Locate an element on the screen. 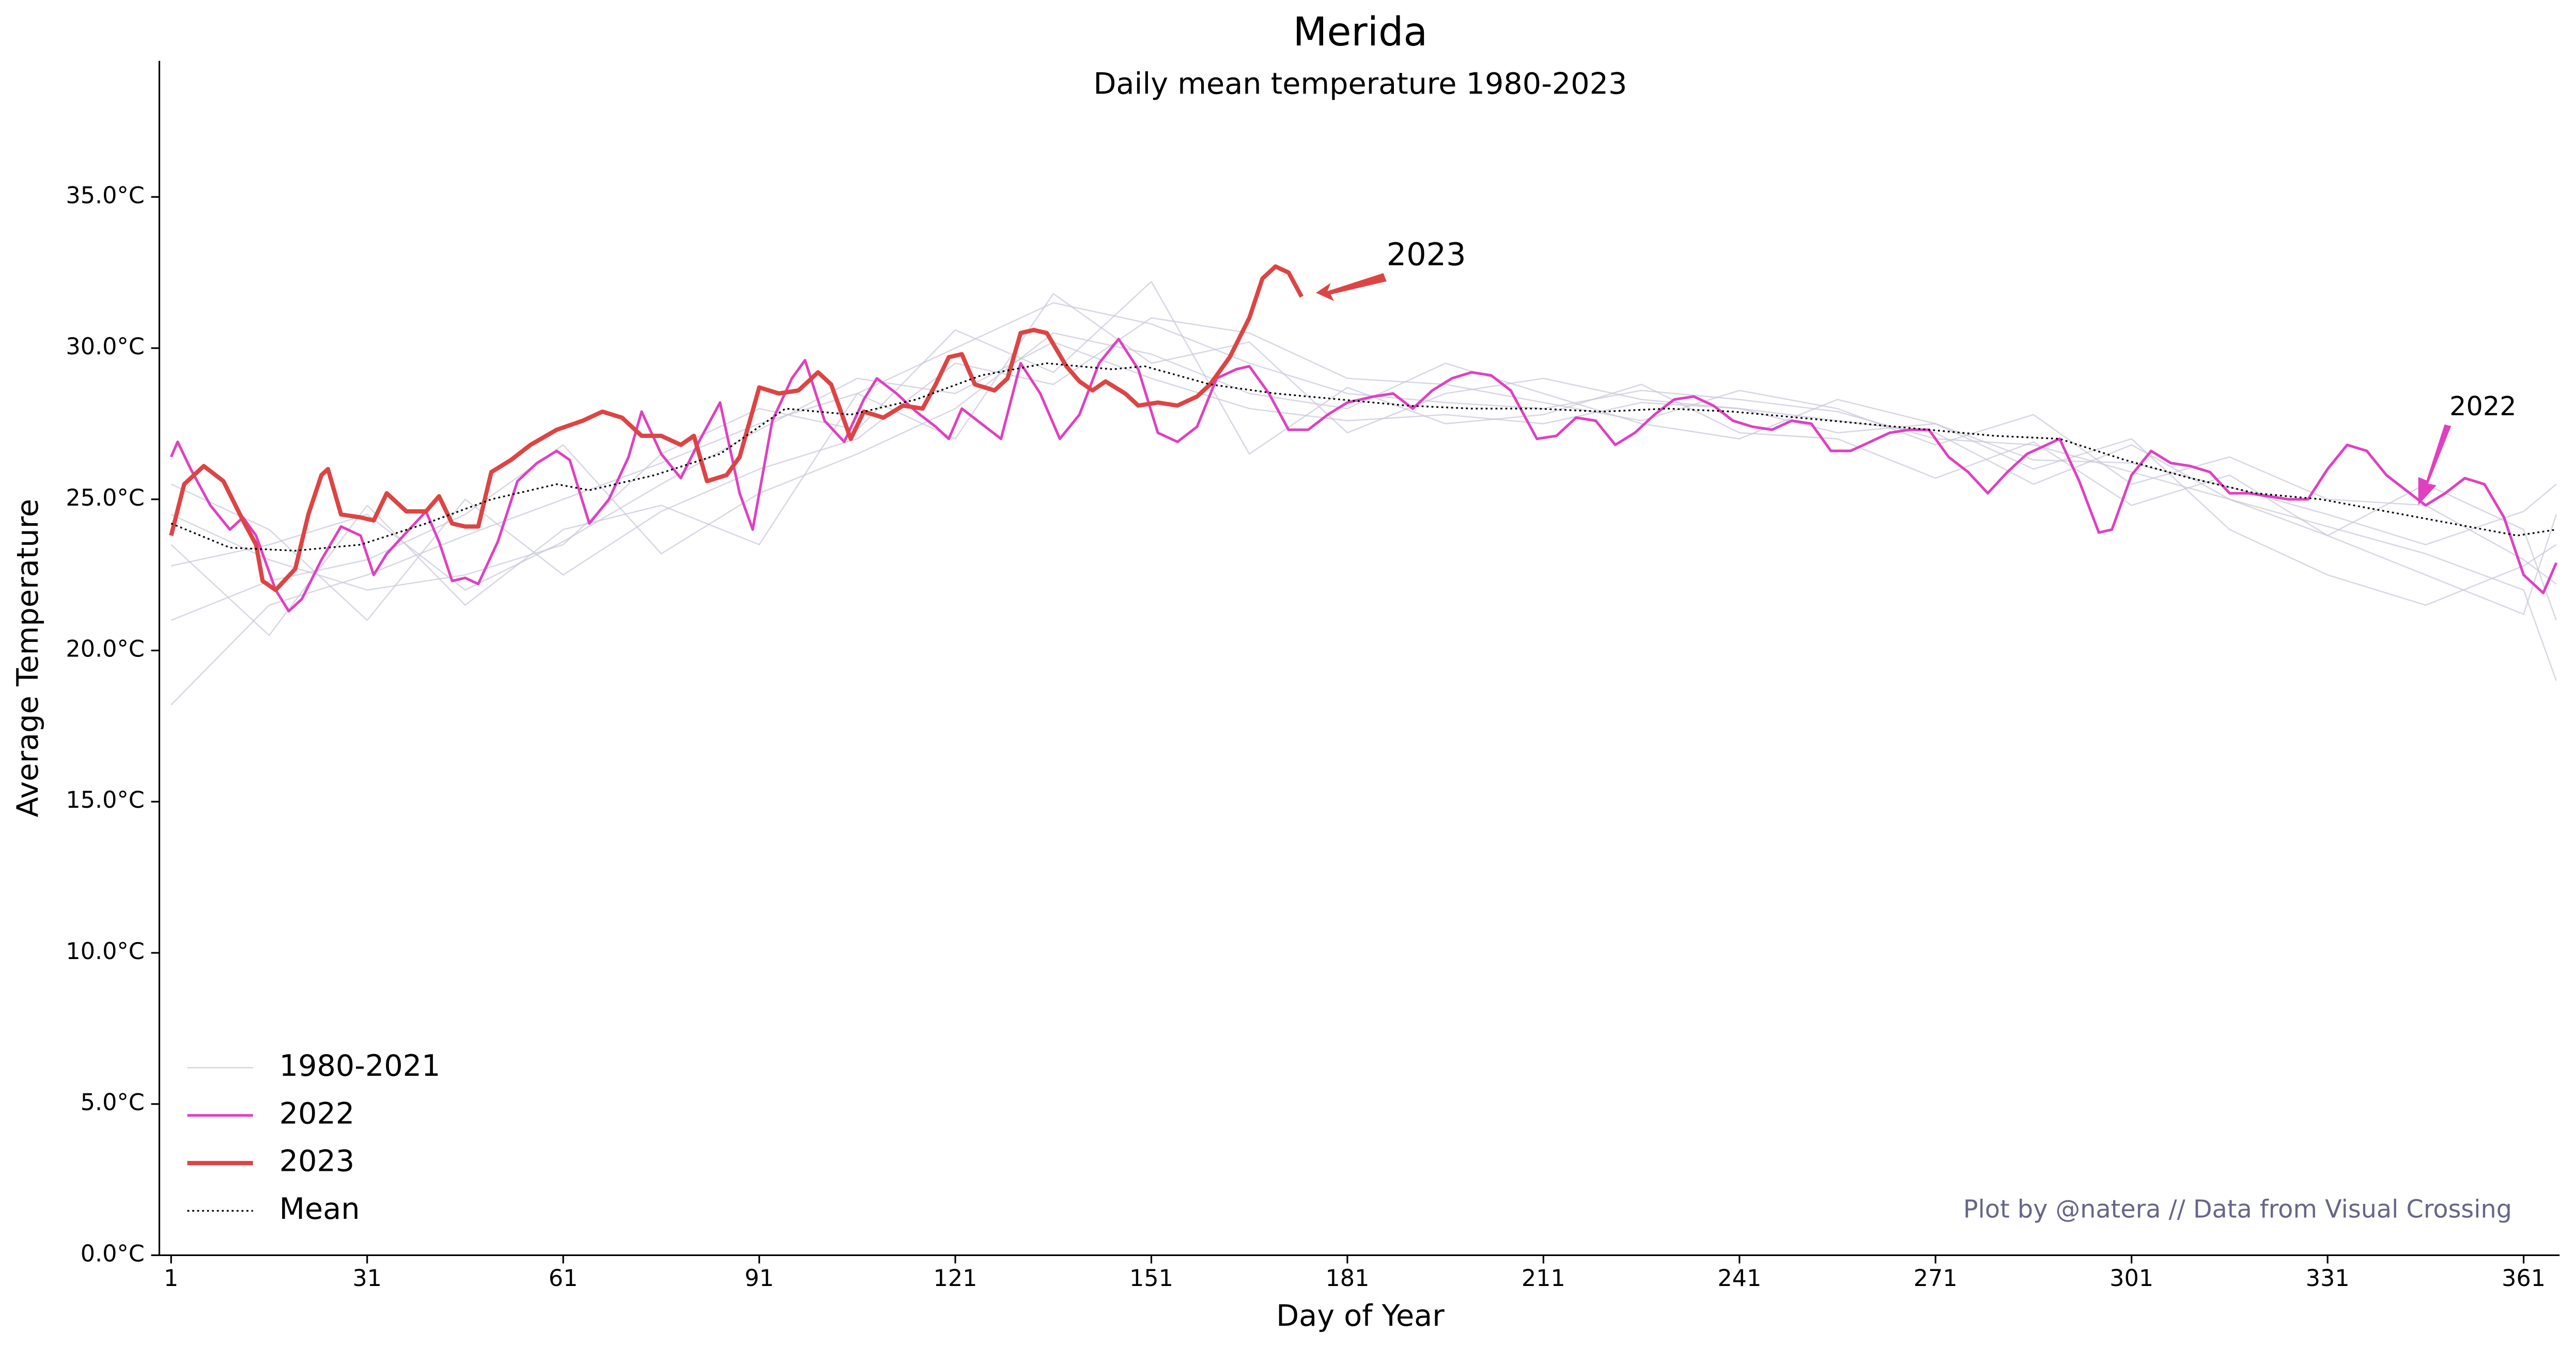 This screenshot has height=1349, width=2576. y-tick-label: 30.0°C is located at coordinates (105, 347).